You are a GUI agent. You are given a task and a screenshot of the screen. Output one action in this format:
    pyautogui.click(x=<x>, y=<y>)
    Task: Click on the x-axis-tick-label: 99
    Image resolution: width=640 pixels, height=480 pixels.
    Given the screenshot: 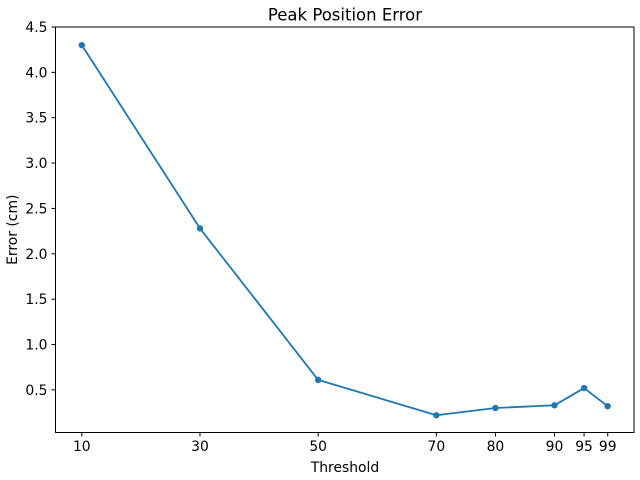 What is the action you would take?
    pyautogui.click(x=608, y=447)
    